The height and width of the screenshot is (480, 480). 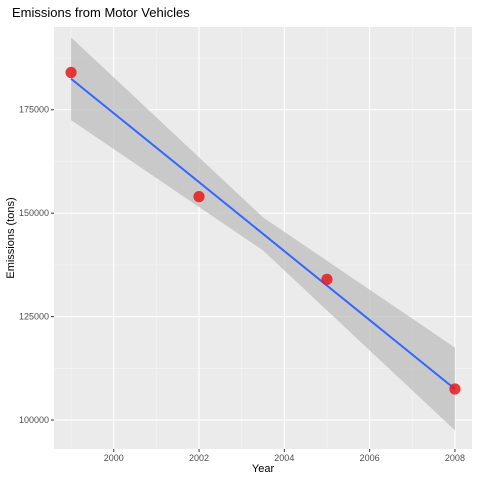 I want to click on x-tick-label-4: 2008, so click(x=455, y=458).